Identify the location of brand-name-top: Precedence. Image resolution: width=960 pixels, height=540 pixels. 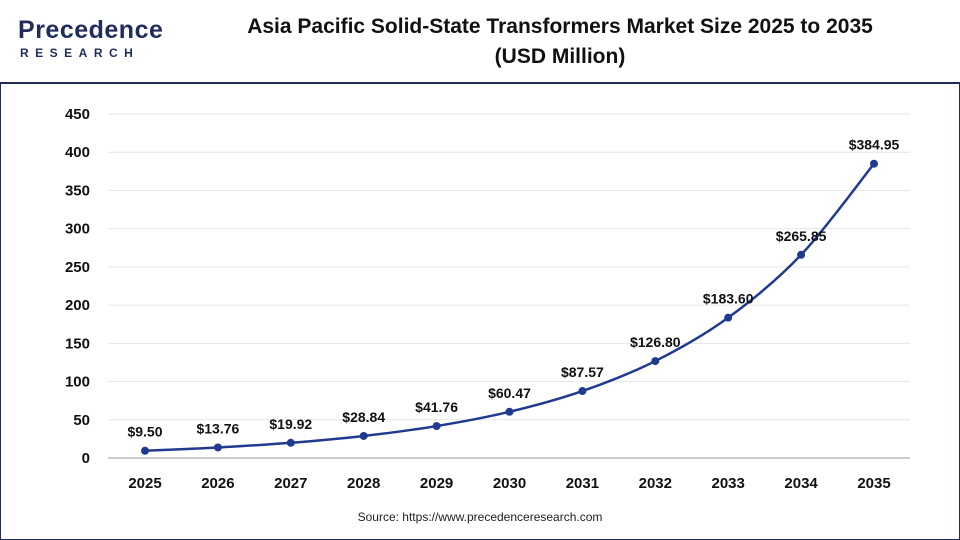
(90, 30).